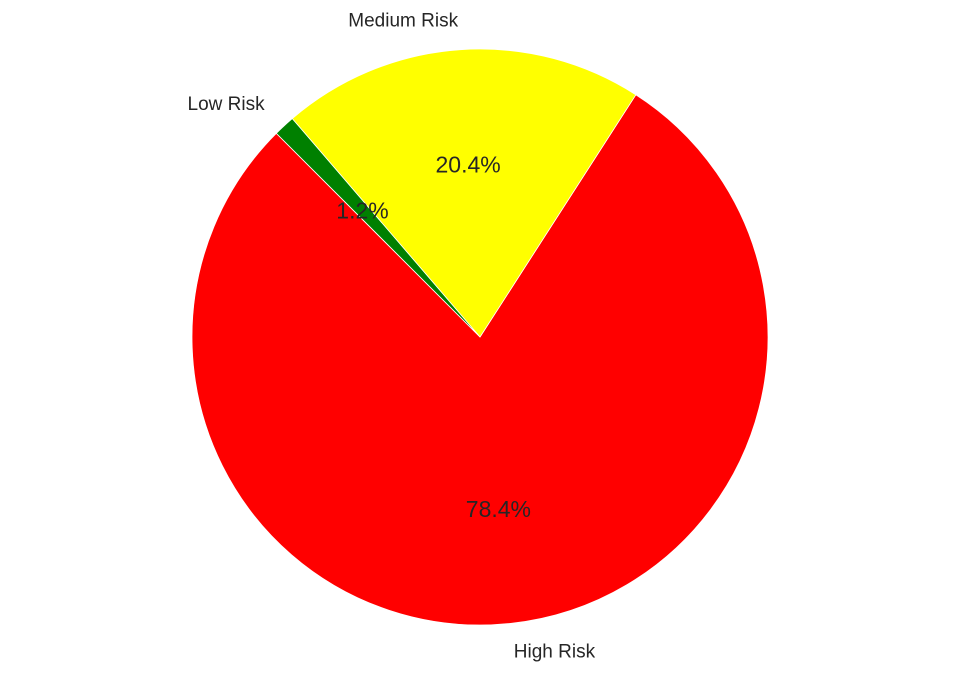  What do you see at coordinates (467, 165) in the screenshot?
I see `slice-percent-medium-risk: 20.4%` at bounding box center [467, 165].